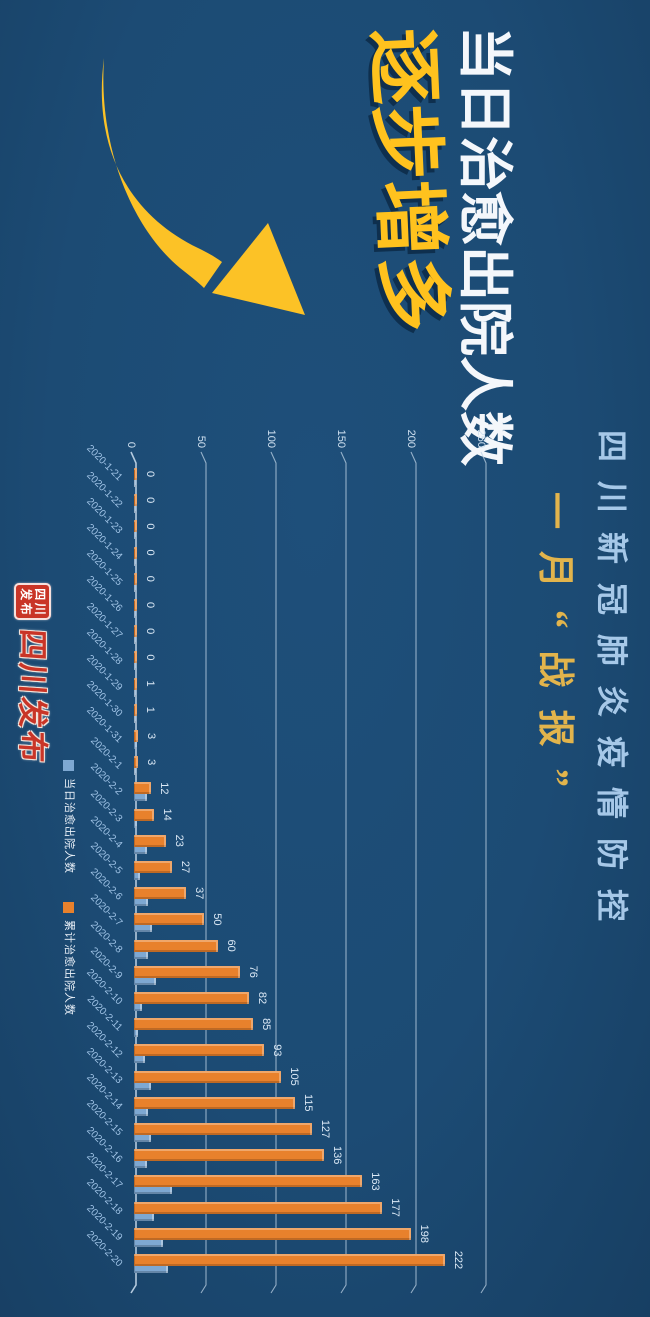 This screenshot has width=650, height=1317. I want to click on value-label: 105, so click(294, 1076).